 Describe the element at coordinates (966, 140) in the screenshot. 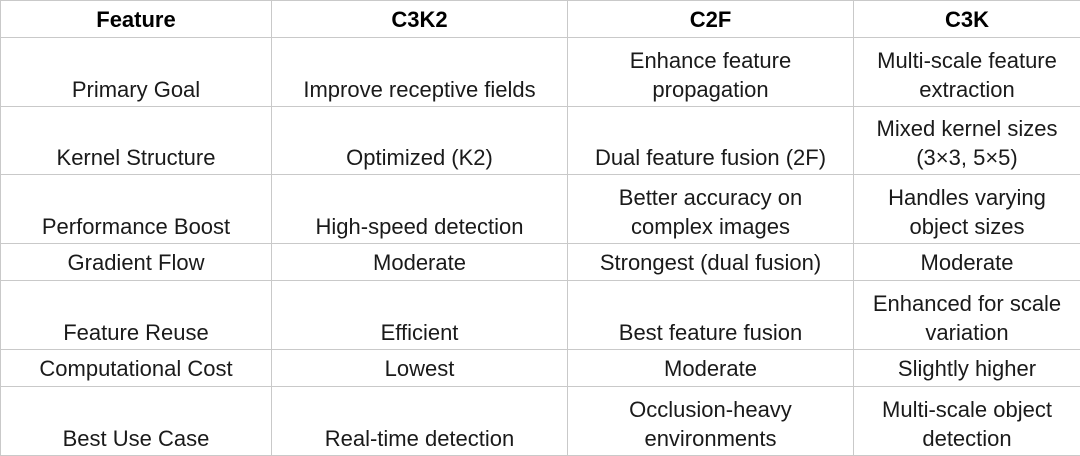

I see `cell-c3k: Mixed kernel sizes (3×3, 5×5)` at that location.